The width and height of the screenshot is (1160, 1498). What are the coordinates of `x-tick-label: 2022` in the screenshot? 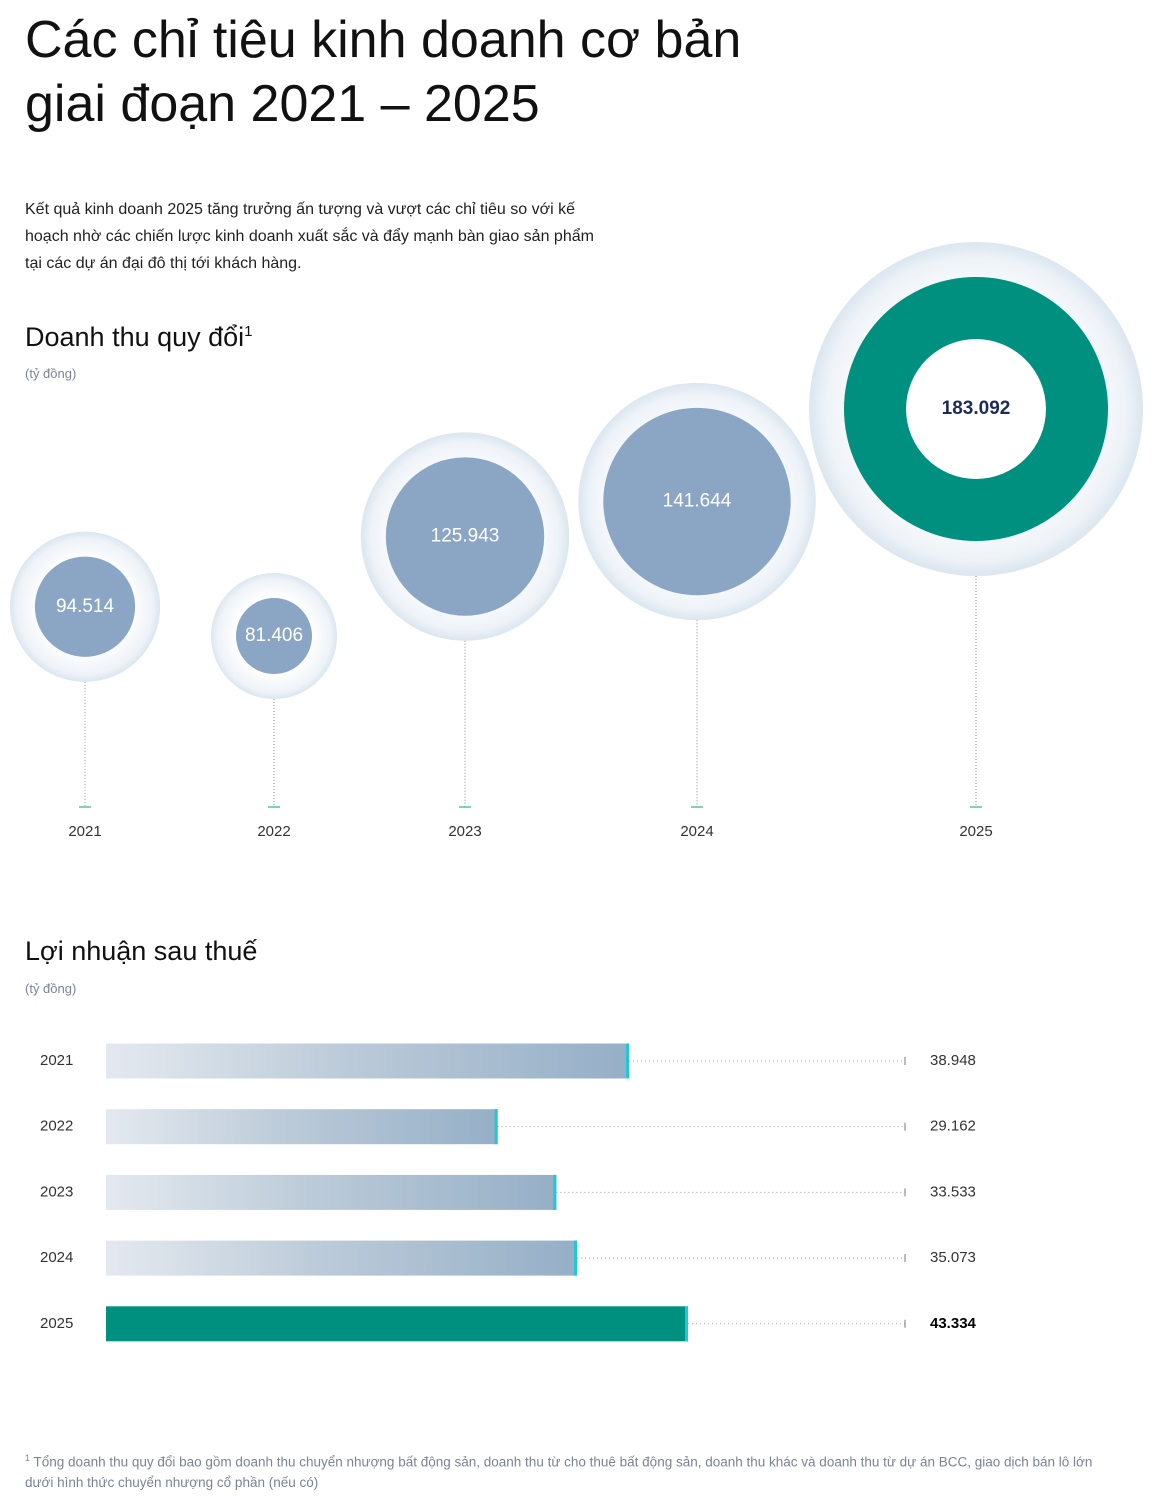 It's located at (273, 831).